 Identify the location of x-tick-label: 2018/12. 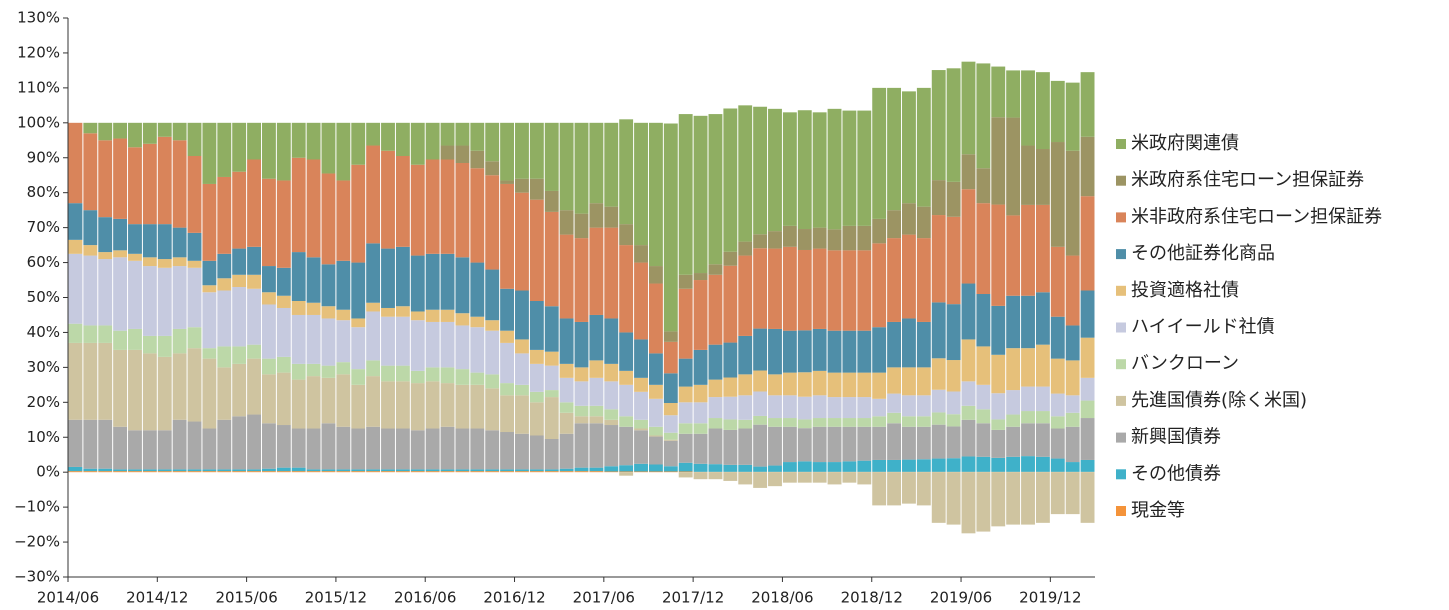
(872, 598).